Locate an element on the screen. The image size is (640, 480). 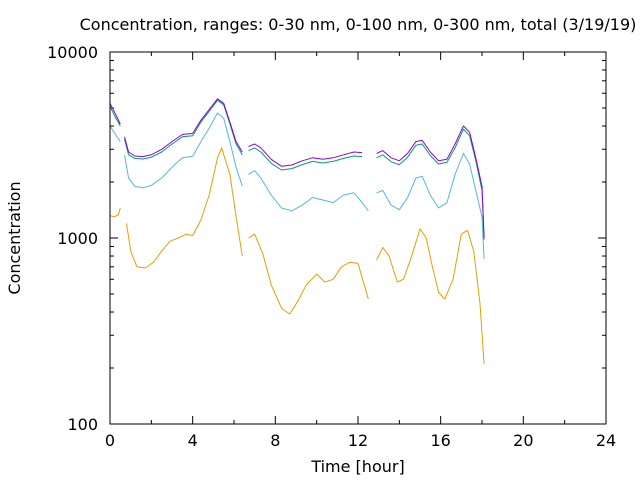
y-tick-label: 1000 is located at coordinates (77, 238).